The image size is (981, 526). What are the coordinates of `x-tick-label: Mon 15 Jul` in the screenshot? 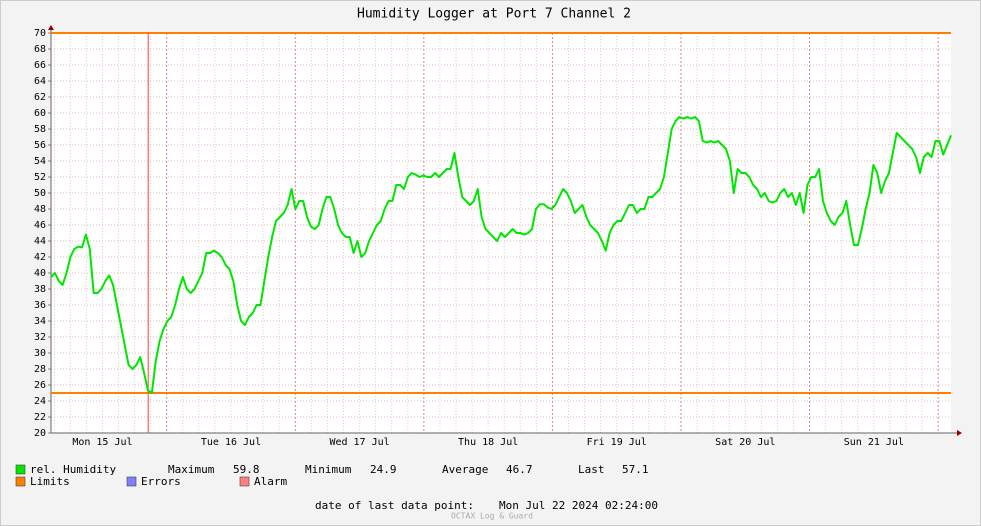 It's located at (102, 442).